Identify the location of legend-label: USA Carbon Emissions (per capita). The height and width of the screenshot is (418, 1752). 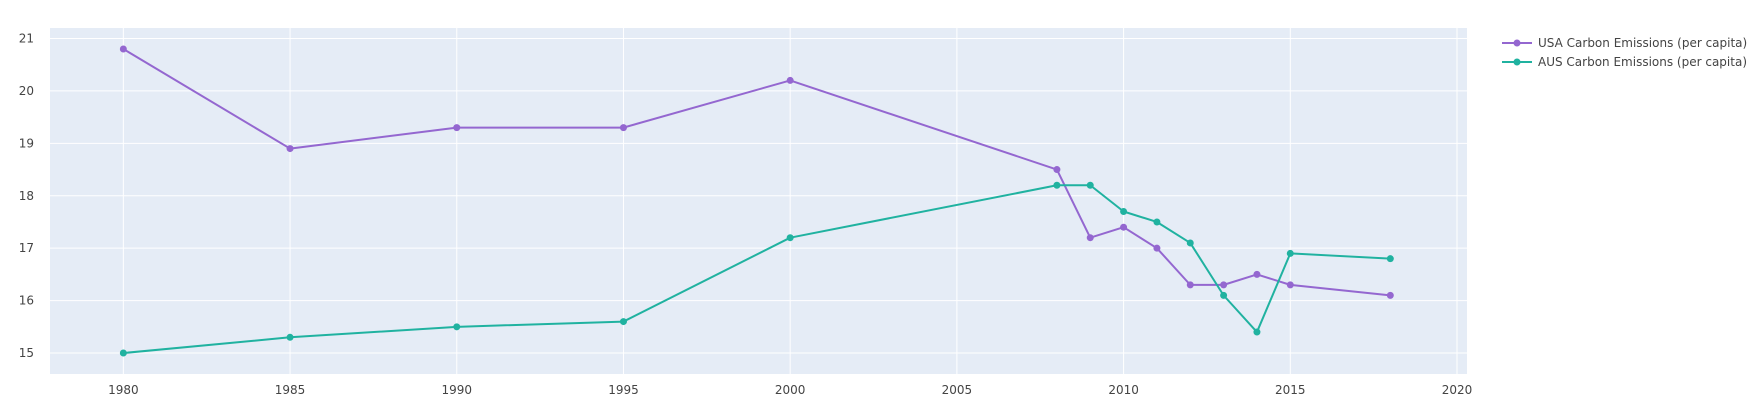
(1642, 43).